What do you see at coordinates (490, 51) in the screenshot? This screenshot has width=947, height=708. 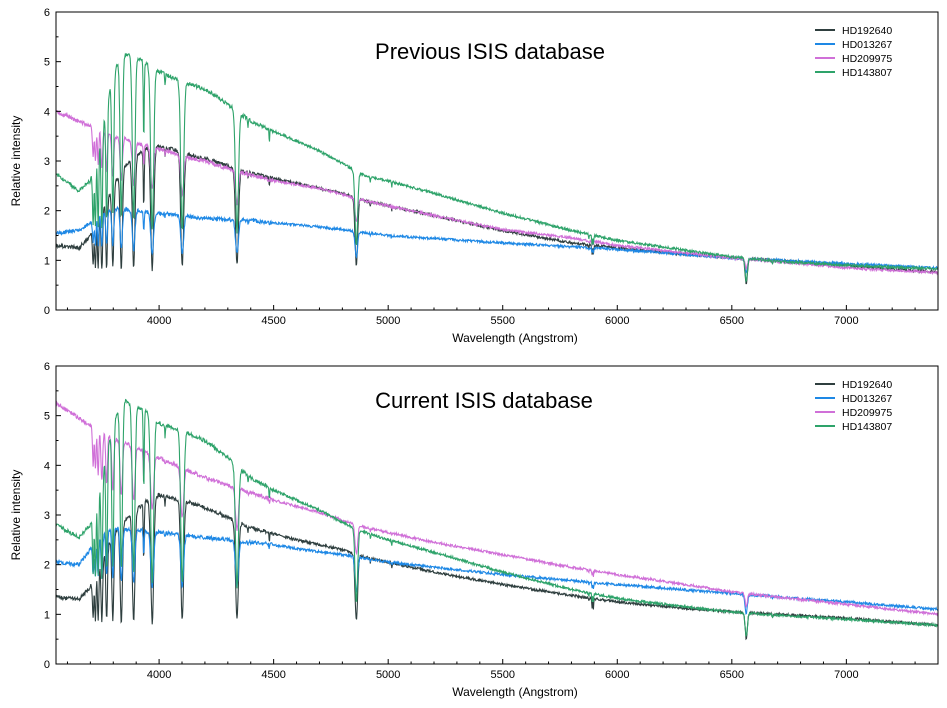 I see `chart-title: Previous ISIS database` at bounding box center [490, 51].